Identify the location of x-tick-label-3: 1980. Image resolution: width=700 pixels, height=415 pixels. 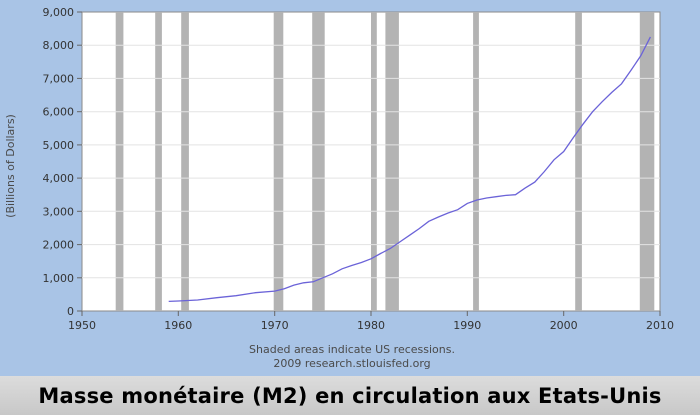
(371, 325).